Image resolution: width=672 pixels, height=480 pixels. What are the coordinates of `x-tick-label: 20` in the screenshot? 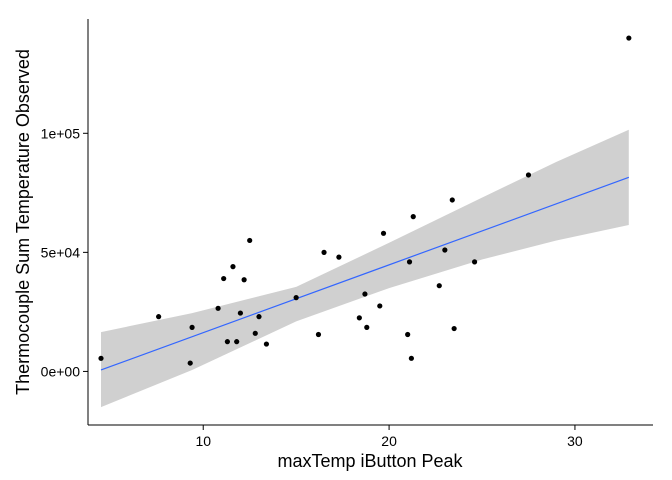 It's located at (389, 441).